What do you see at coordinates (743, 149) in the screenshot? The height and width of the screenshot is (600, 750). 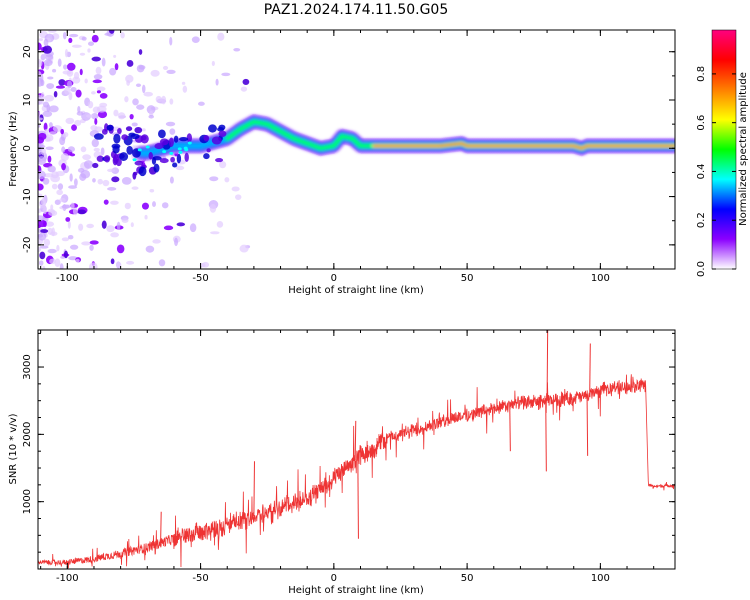 I see `colorbar-label: Normalized spectral amplitude` at bounding box center [743, 149].